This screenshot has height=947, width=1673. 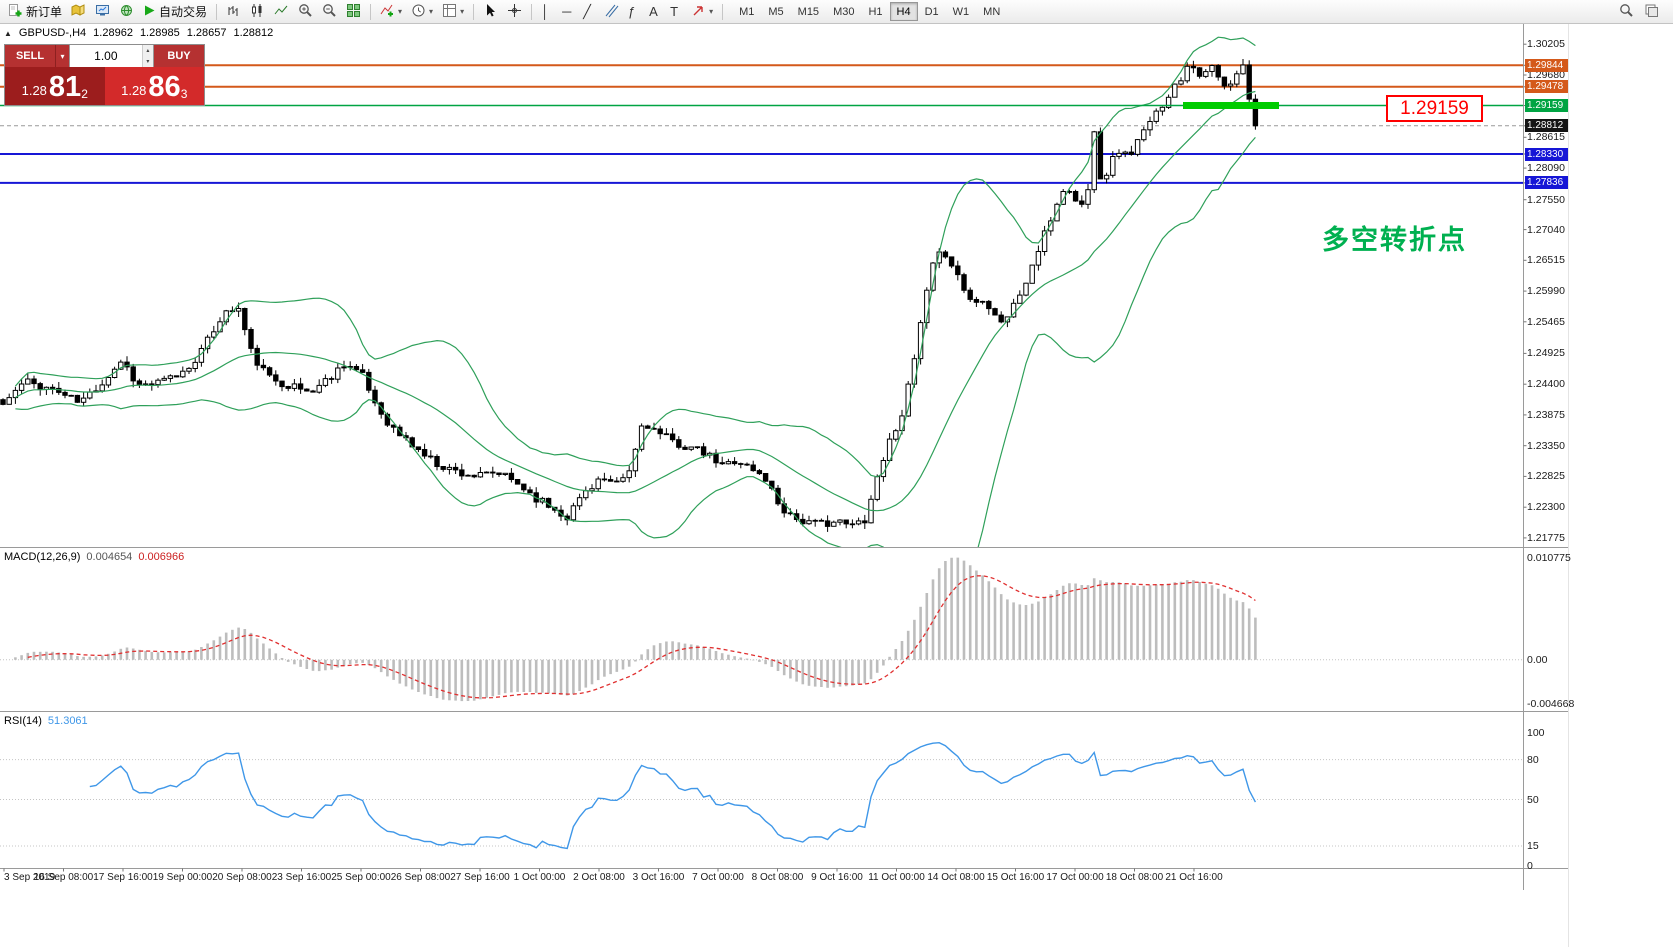 What do you see at coordinates (1533, 799) in the screenshot?
I see `rsi-axis-label: 50` at bounding box center [1533, 799].